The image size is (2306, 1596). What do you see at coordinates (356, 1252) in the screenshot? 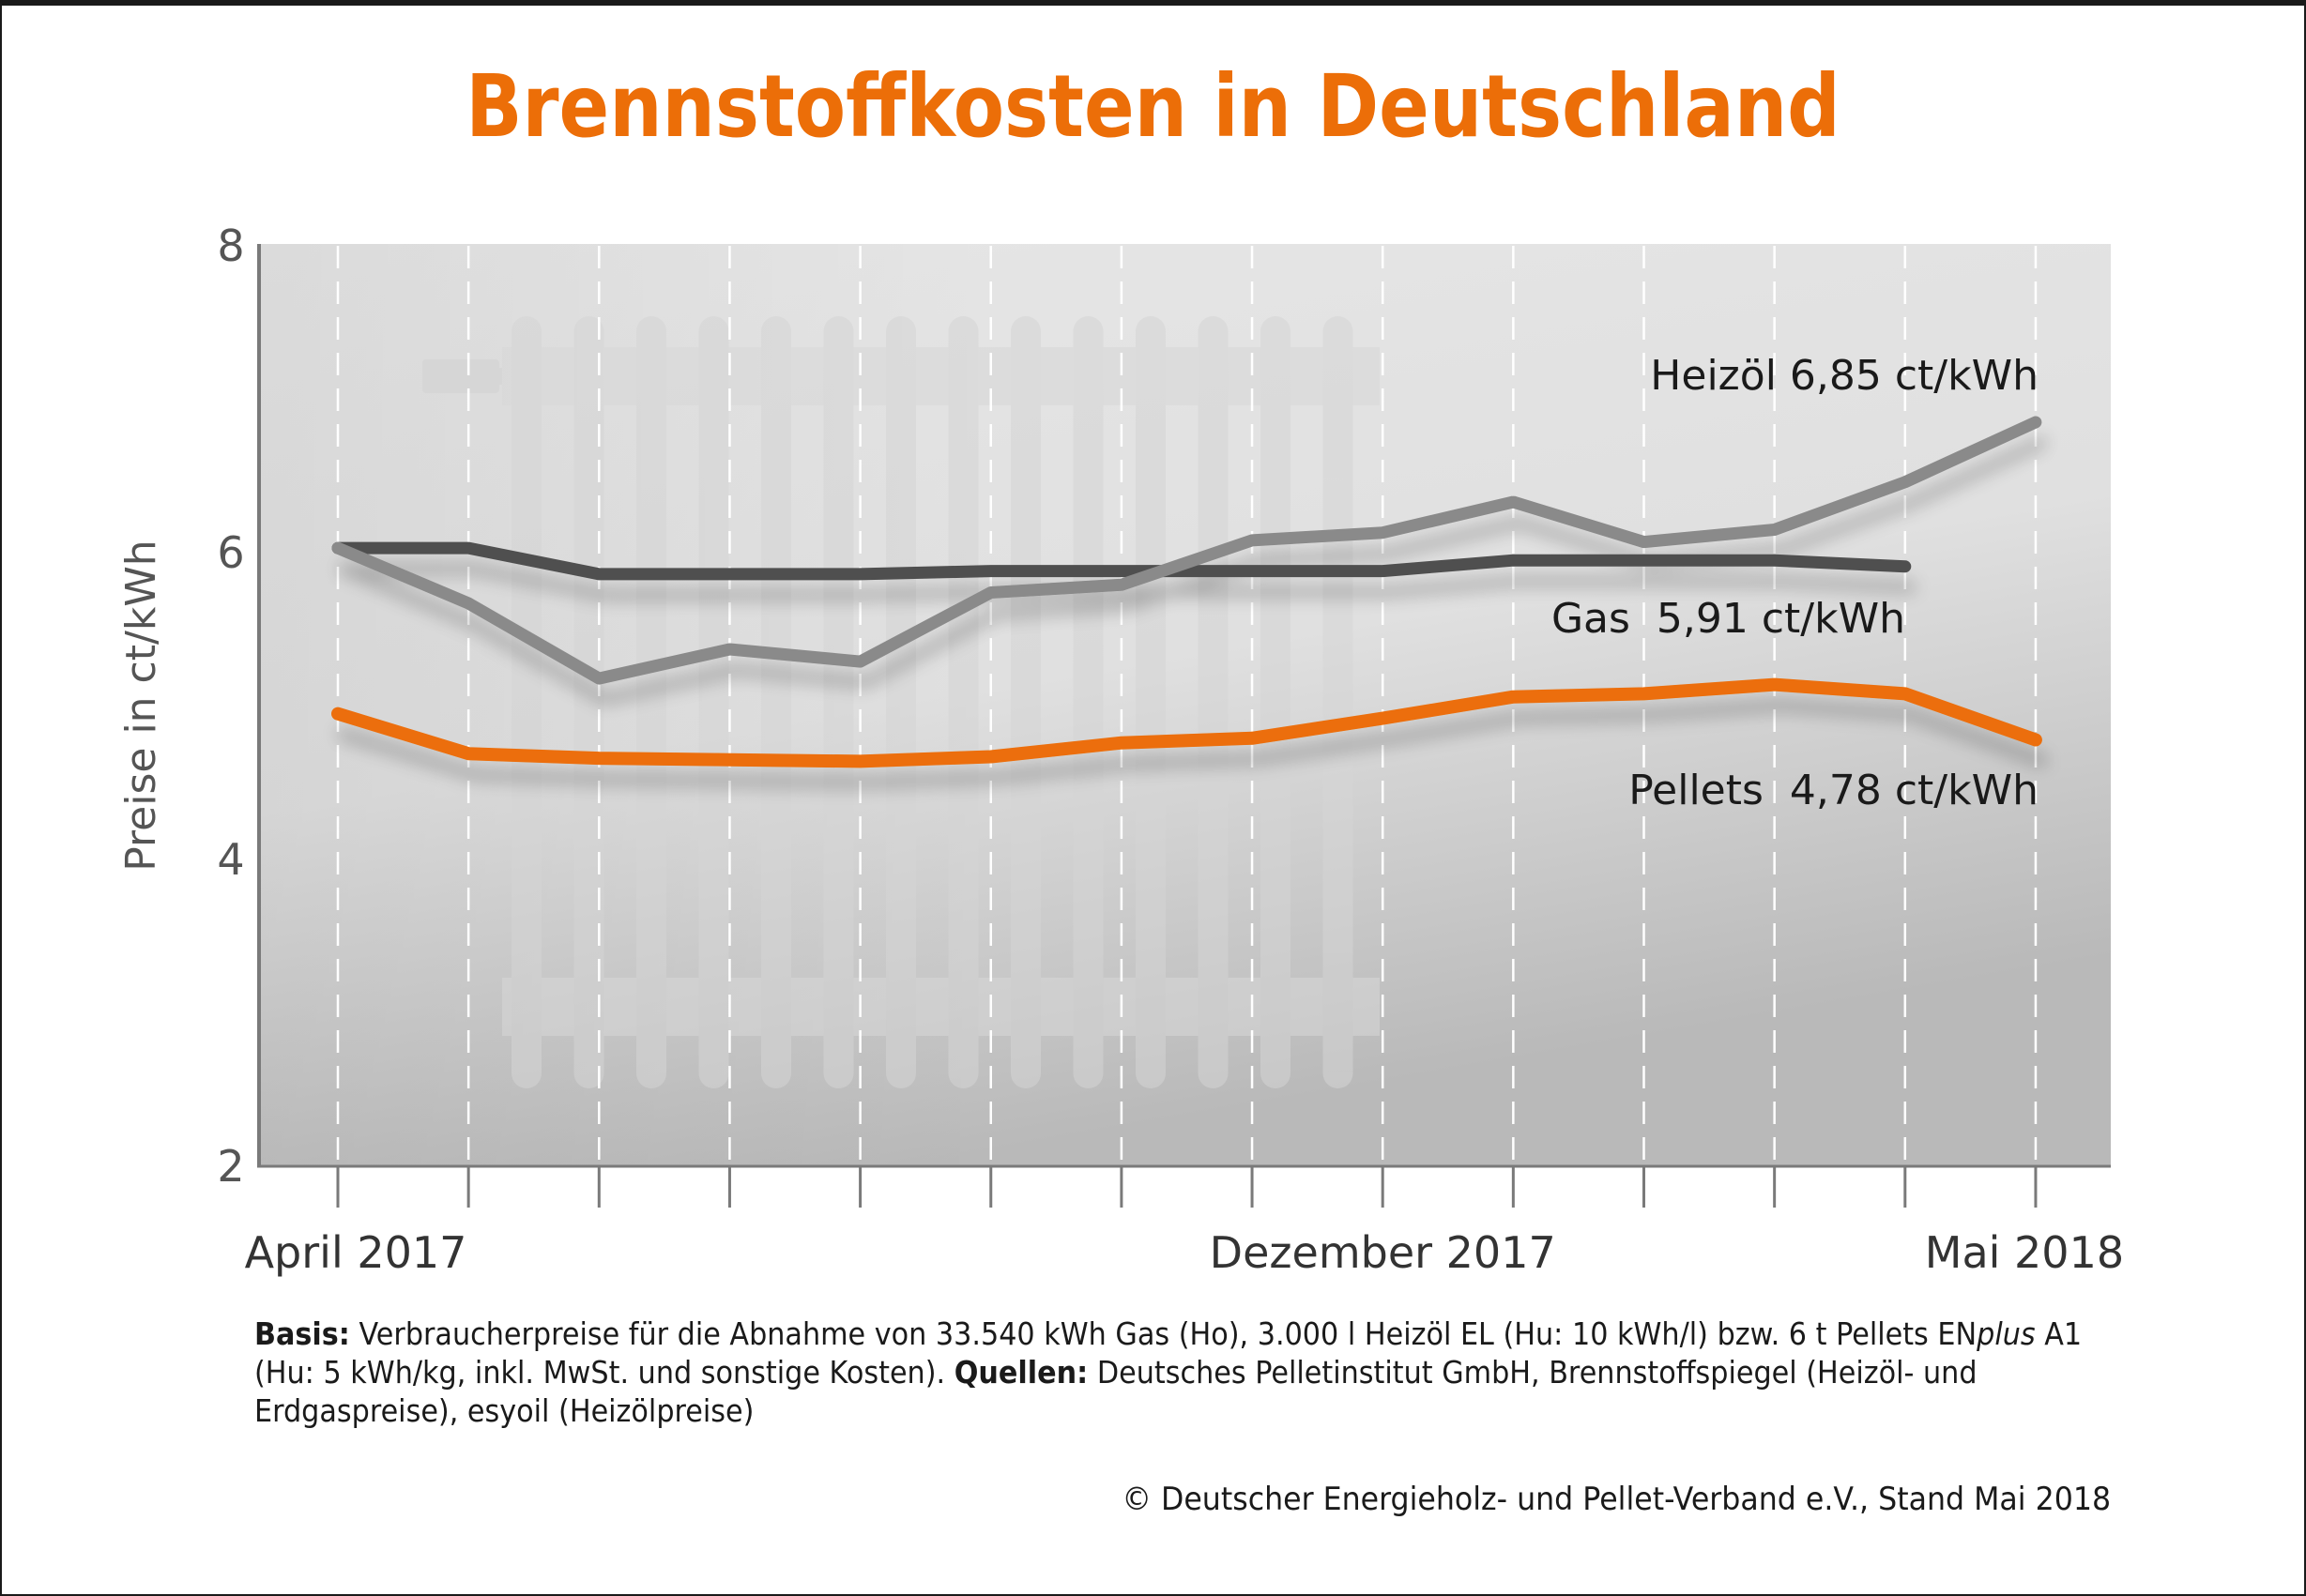
I see `x-tick-label: April 2017` at bounding box center [356, 1252].